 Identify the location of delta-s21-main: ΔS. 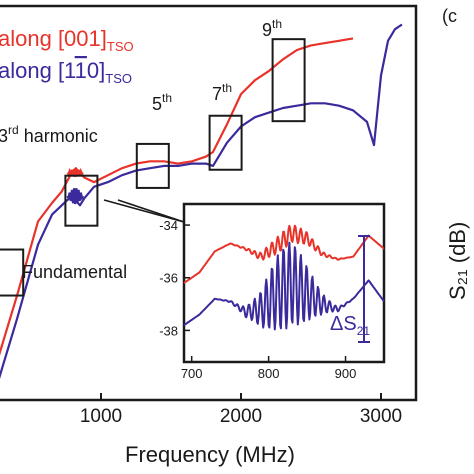
(343, 324).